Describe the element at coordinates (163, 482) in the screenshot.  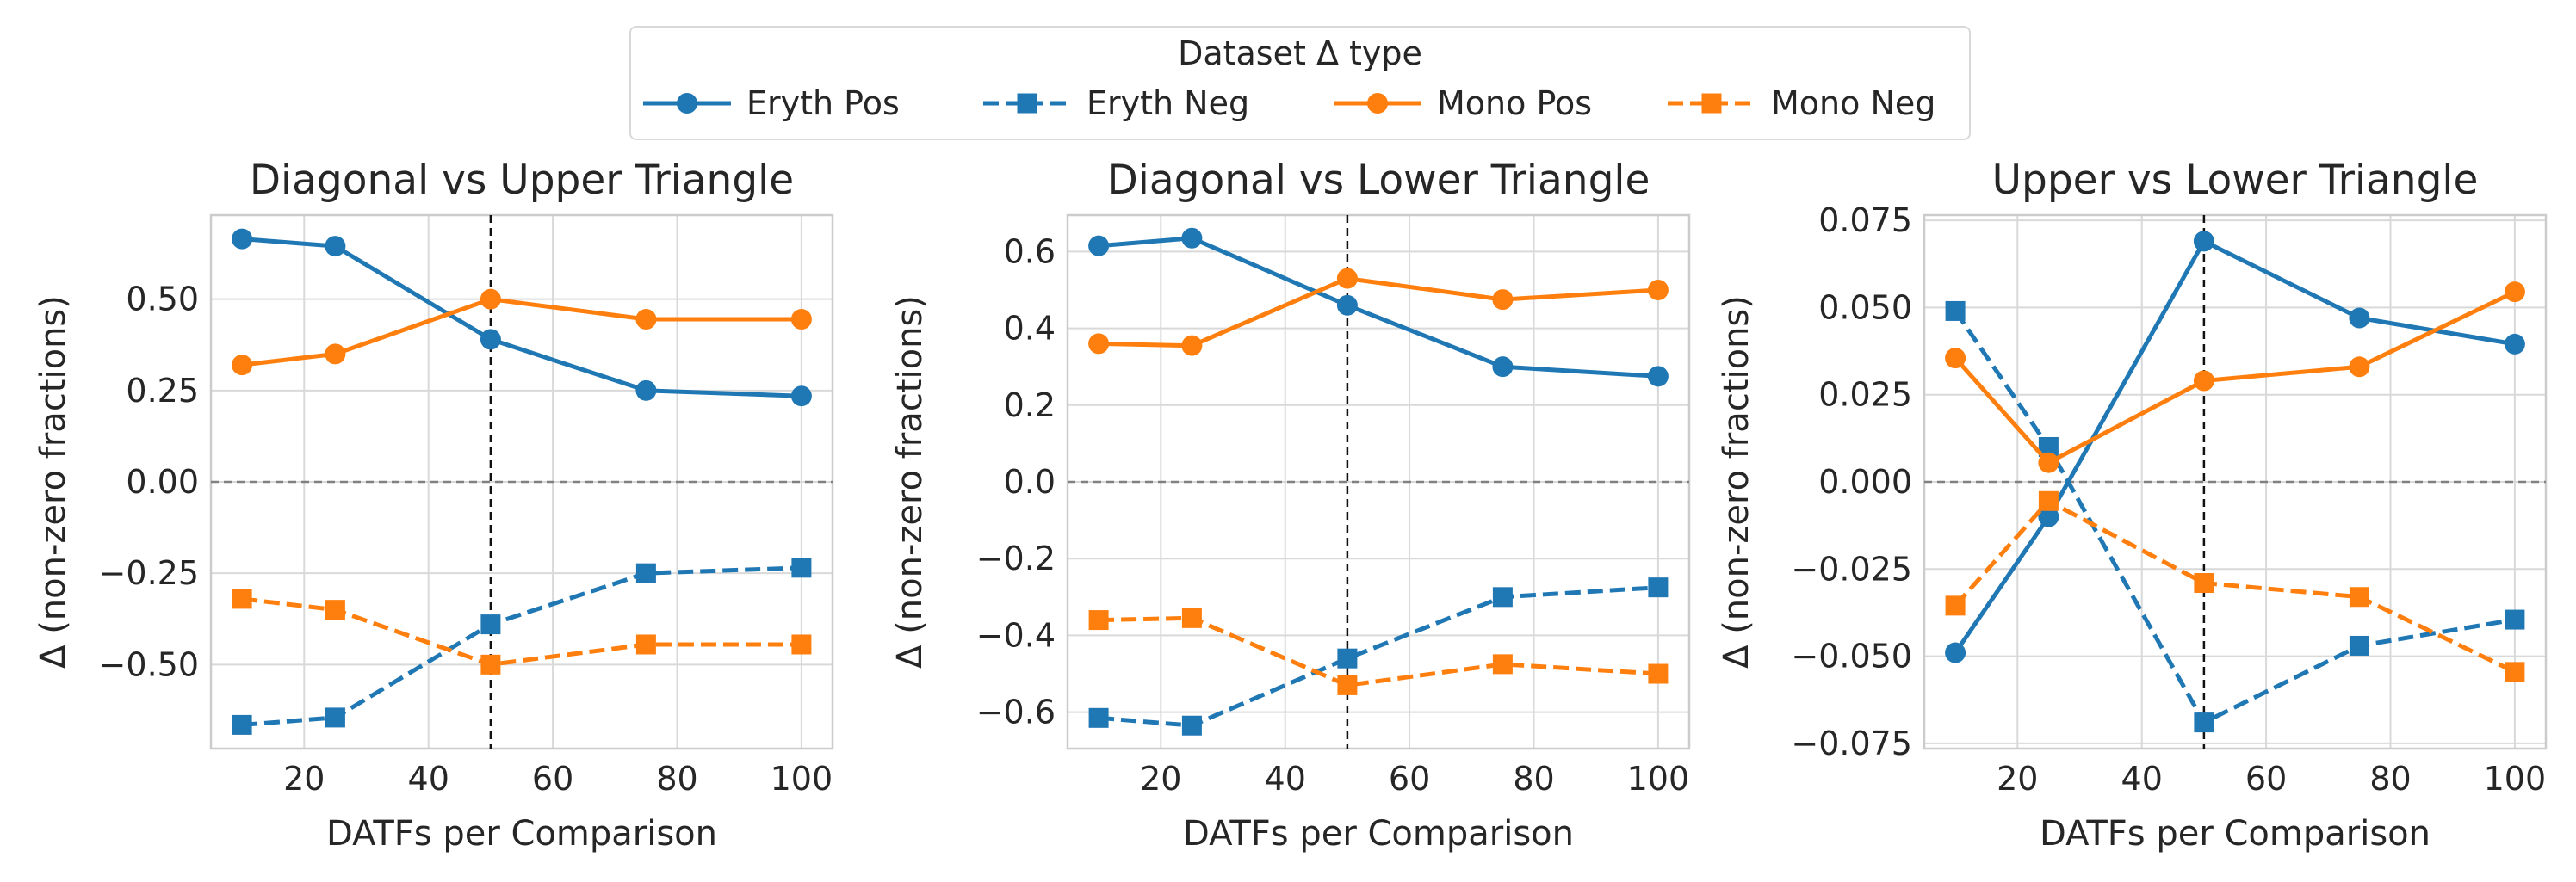
I see `y-tick-label: 0.00` at that location.